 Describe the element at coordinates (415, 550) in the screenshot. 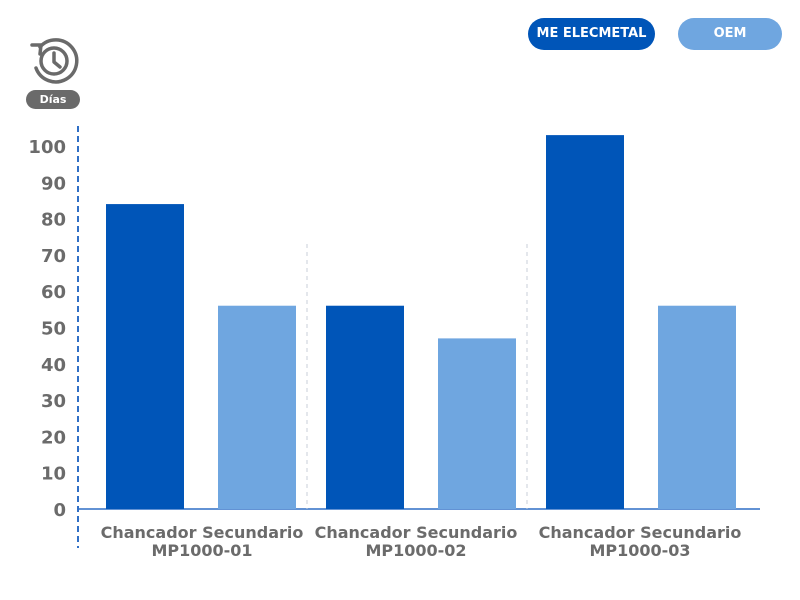

I see `category-label: MP1000-02` at that location.